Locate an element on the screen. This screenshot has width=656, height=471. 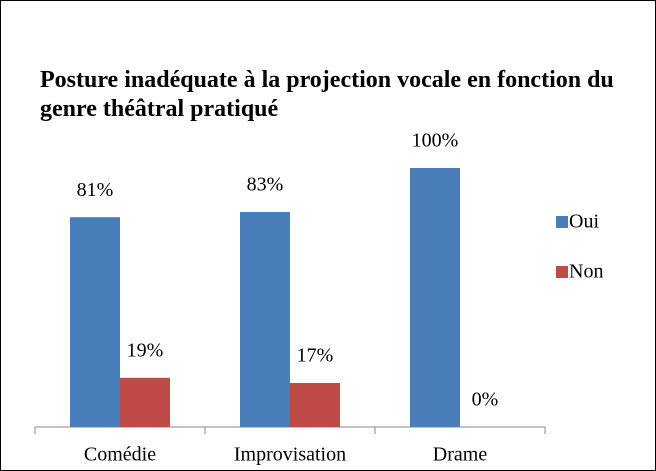
data-label: 83% is located at coordinates (265, 185).